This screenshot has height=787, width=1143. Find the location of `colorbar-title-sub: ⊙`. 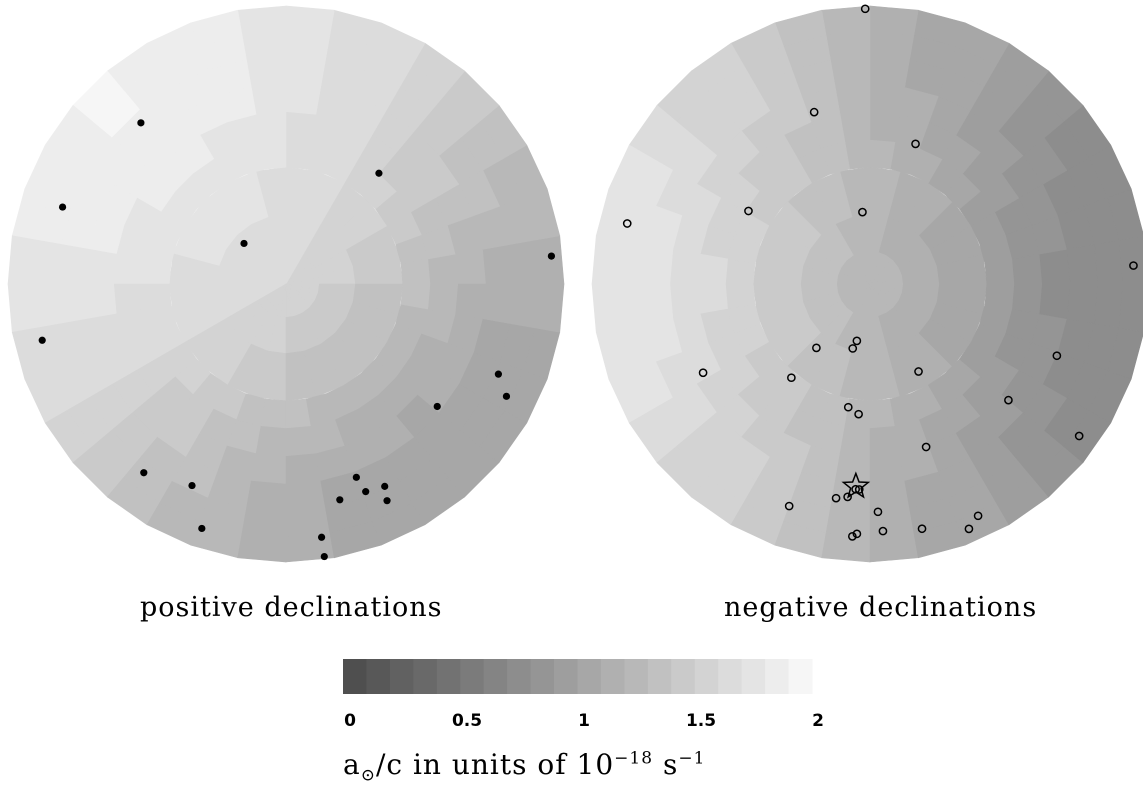

colorbar-title-sub: ⊙ is located at coordinates (368, 775).